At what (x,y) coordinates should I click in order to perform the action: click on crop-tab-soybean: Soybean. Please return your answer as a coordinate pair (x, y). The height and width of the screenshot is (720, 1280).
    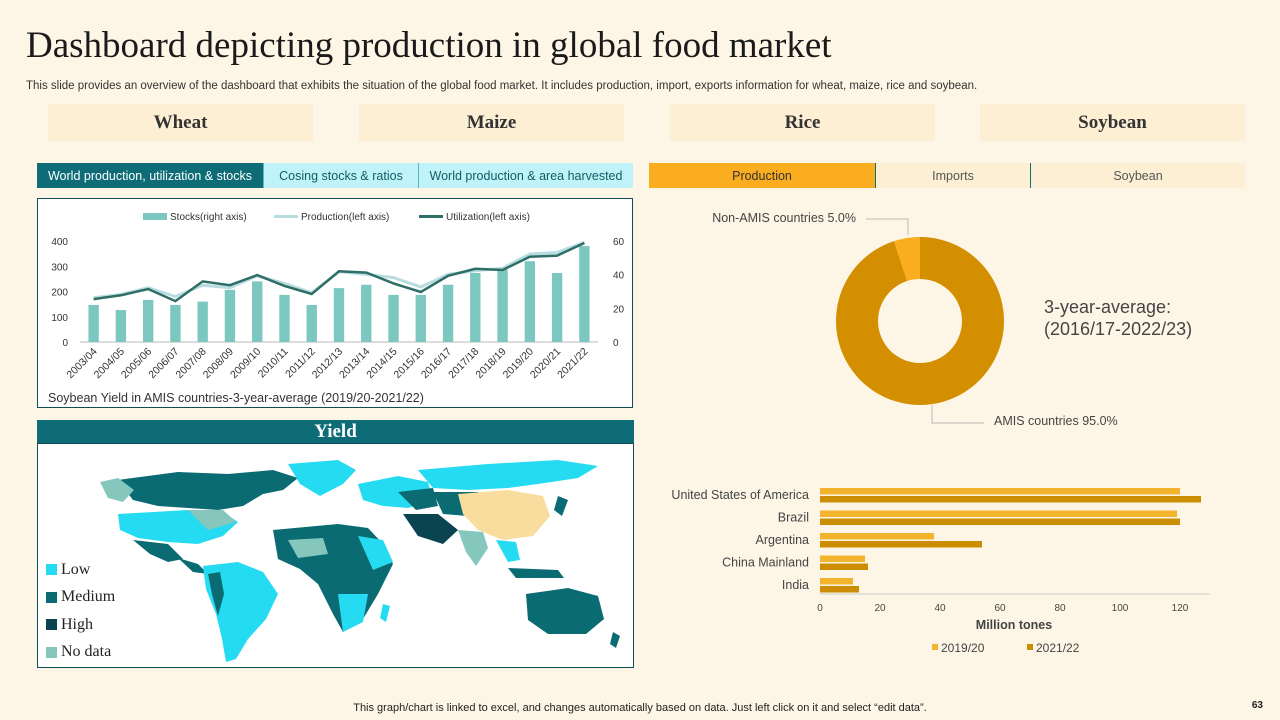
    Looking at the image, I should click on (1112, 122).